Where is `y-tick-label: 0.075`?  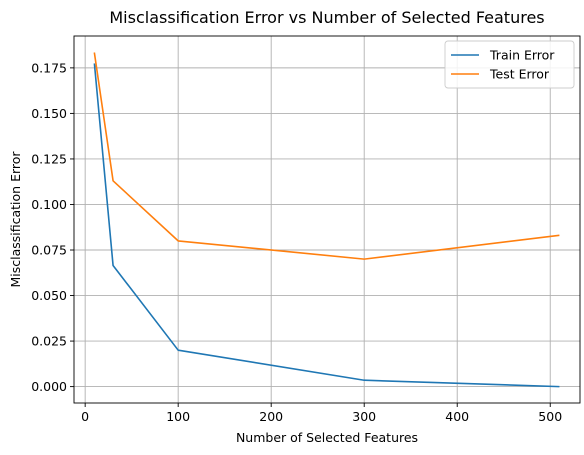
y-tick-label: 0.075 is located at coordinates (49, 250).